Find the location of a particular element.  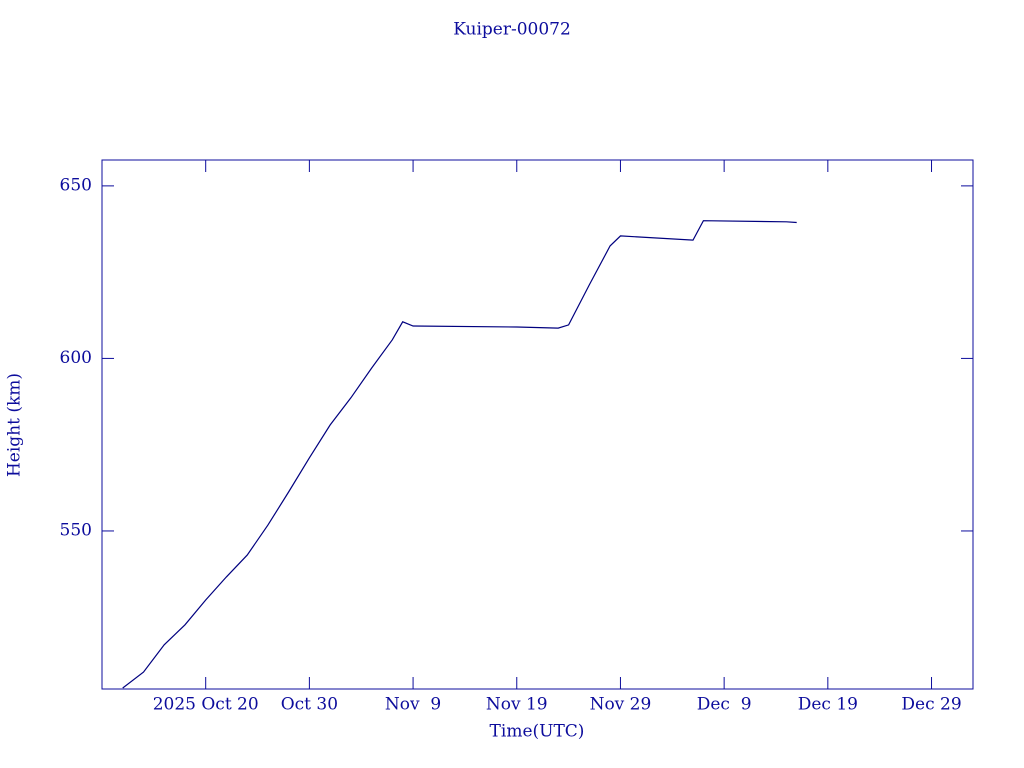

y-tick-label: 650 is located at coordinates (76, 185).